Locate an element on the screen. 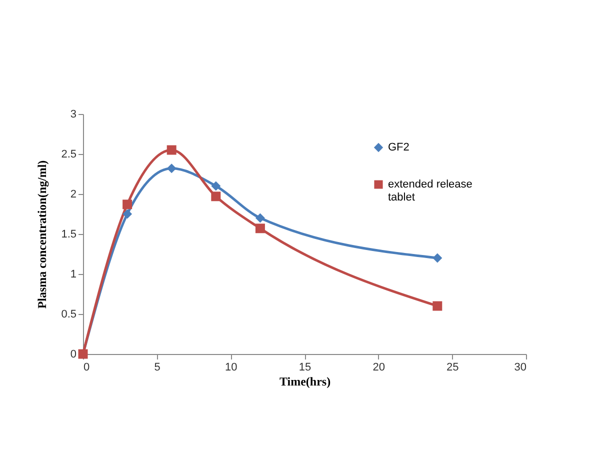 This screenshot has height=455, width=589. legend-label: GF2 is located at coordinates (399, 148).